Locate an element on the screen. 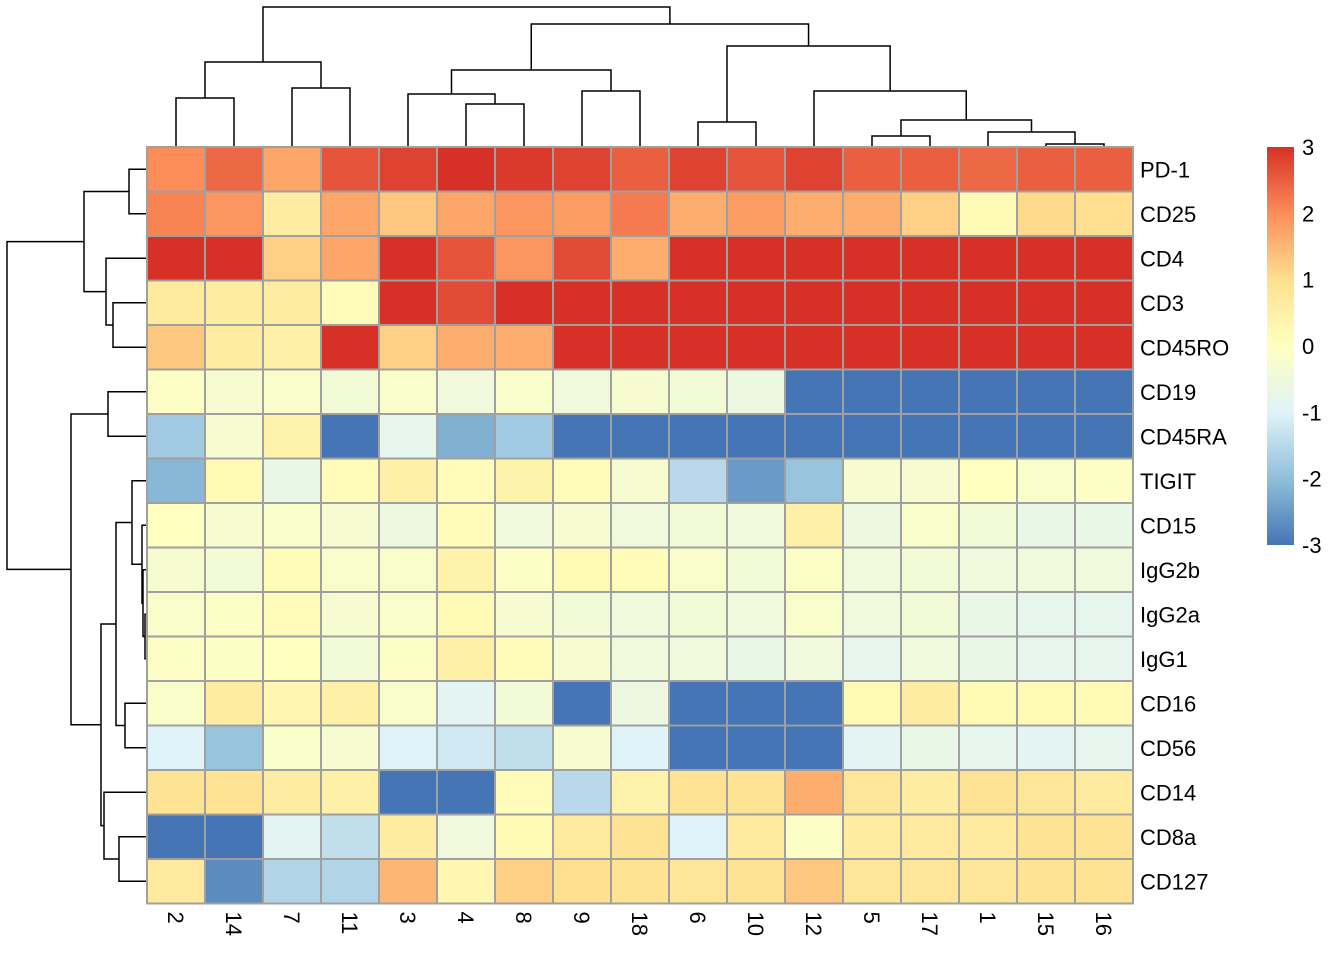  column-dendrogram is located at coordinates (640, 76).